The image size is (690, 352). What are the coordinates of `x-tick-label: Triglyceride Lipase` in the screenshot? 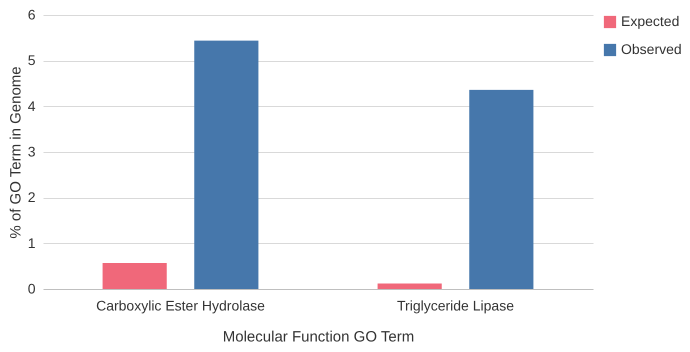 It's located at (455, 306).